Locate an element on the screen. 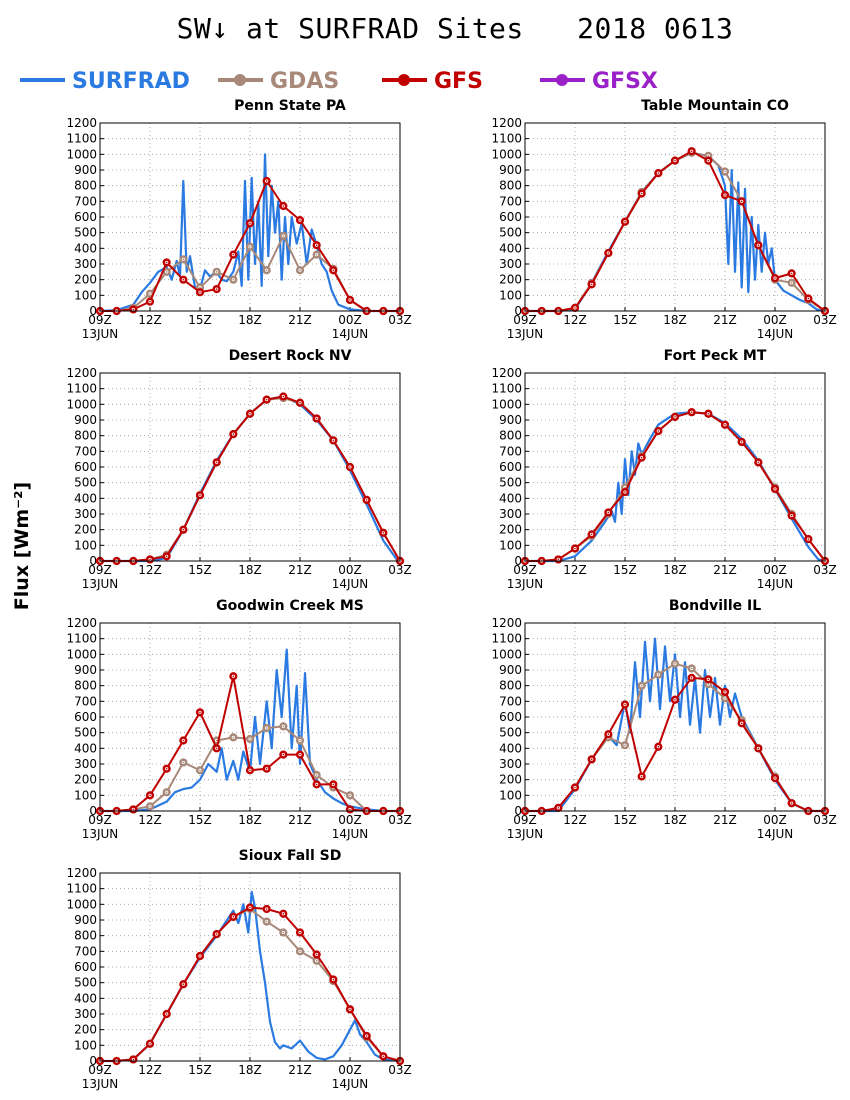  grid is located at coordinates (250, 717).